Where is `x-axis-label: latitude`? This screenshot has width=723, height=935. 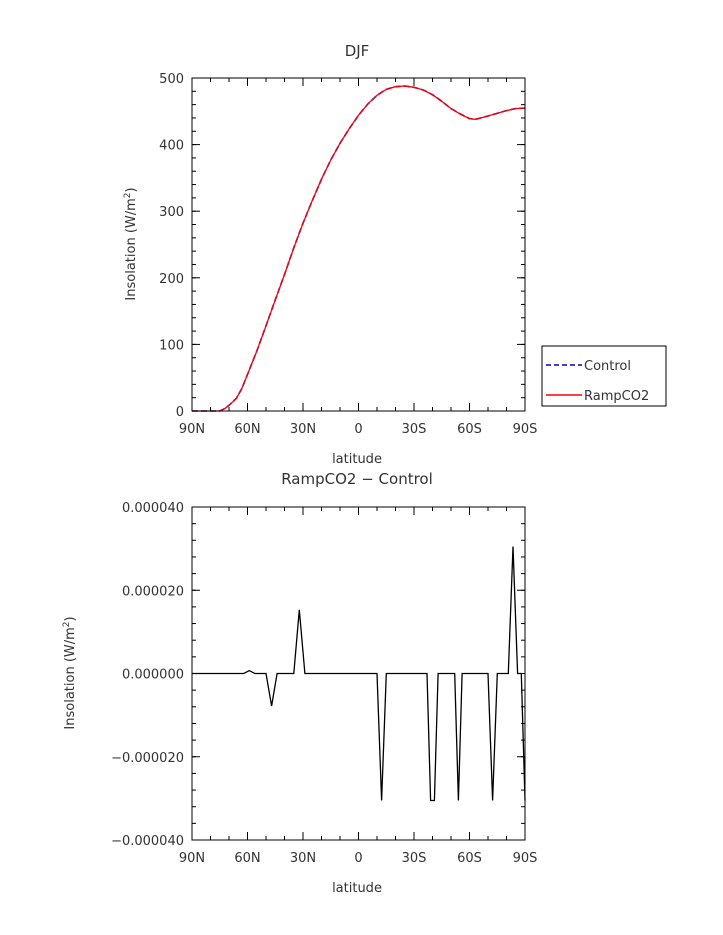 x-axis-label: latitude is located at coordinates (357, 459).